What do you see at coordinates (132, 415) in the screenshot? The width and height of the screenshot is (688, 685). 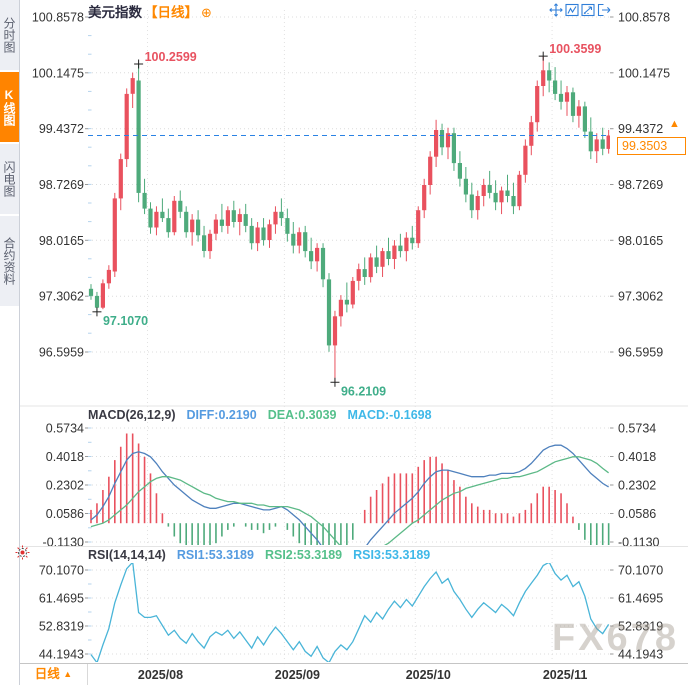 I see `macd-name: MACD(26,12,9)` at bounding box center [132, 415].